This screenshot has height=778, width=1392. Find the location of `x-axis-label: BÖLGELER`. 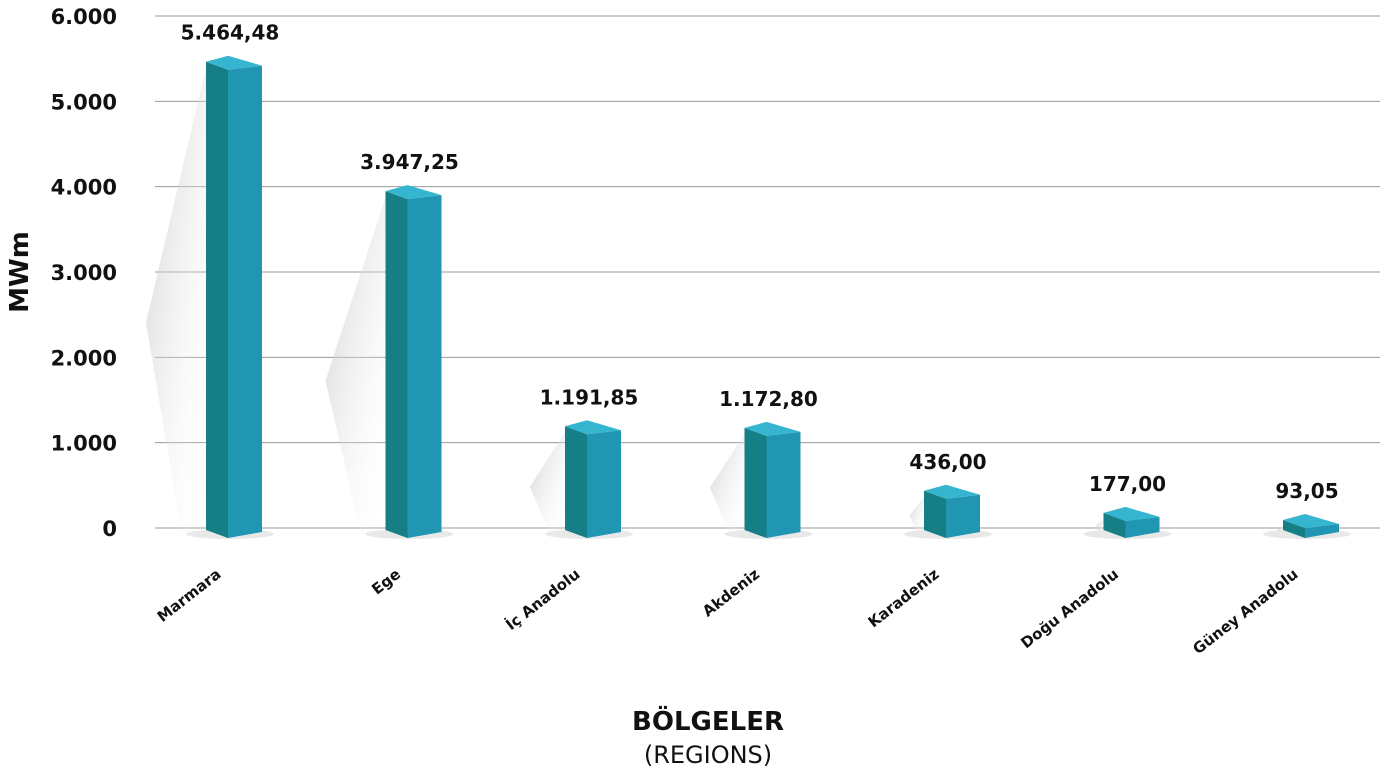

x-axis-label: BÖLGELER is located at coordinates (708, 720).